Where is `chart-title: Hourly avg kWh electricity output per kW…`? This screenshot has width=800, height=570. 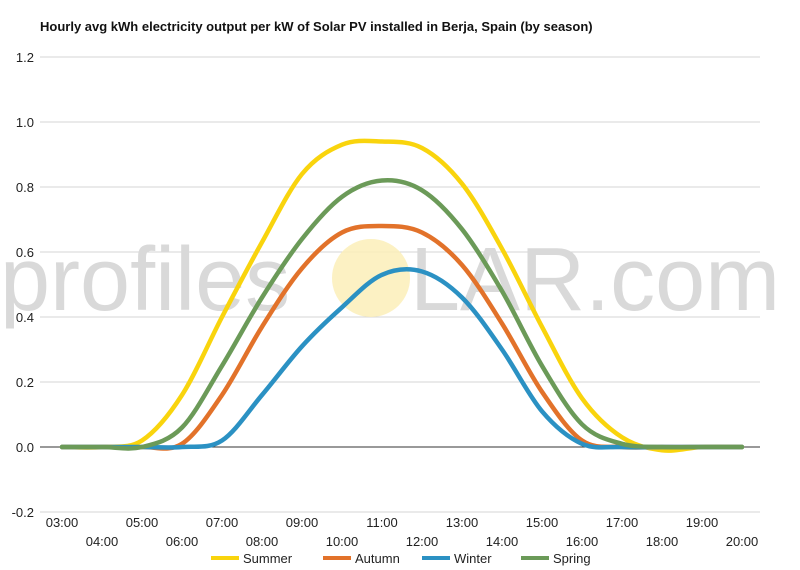
chart-title: Hourly avg kWh electricity output per kW… is located at coordinates (316, 26).